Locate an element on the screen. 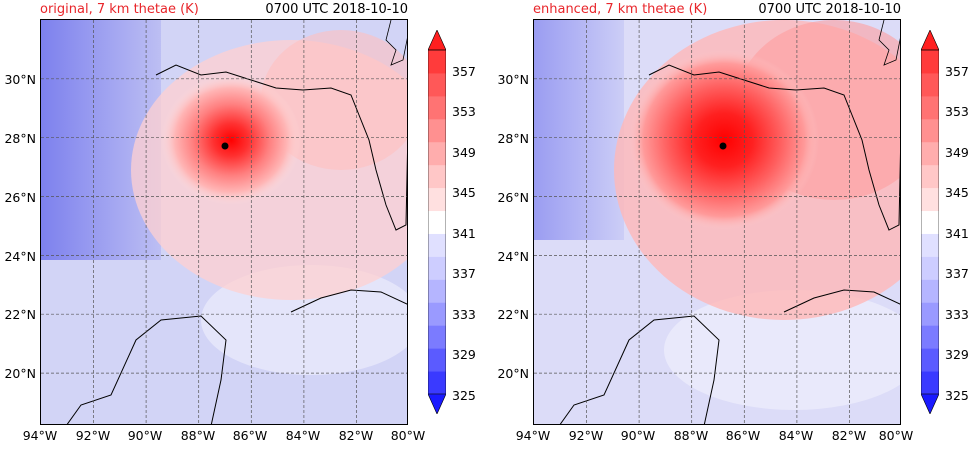 This screenshot has height=449, width=972. panel-title-variable: original, 7 km thetae (K) is located at coordinates (119, 9).